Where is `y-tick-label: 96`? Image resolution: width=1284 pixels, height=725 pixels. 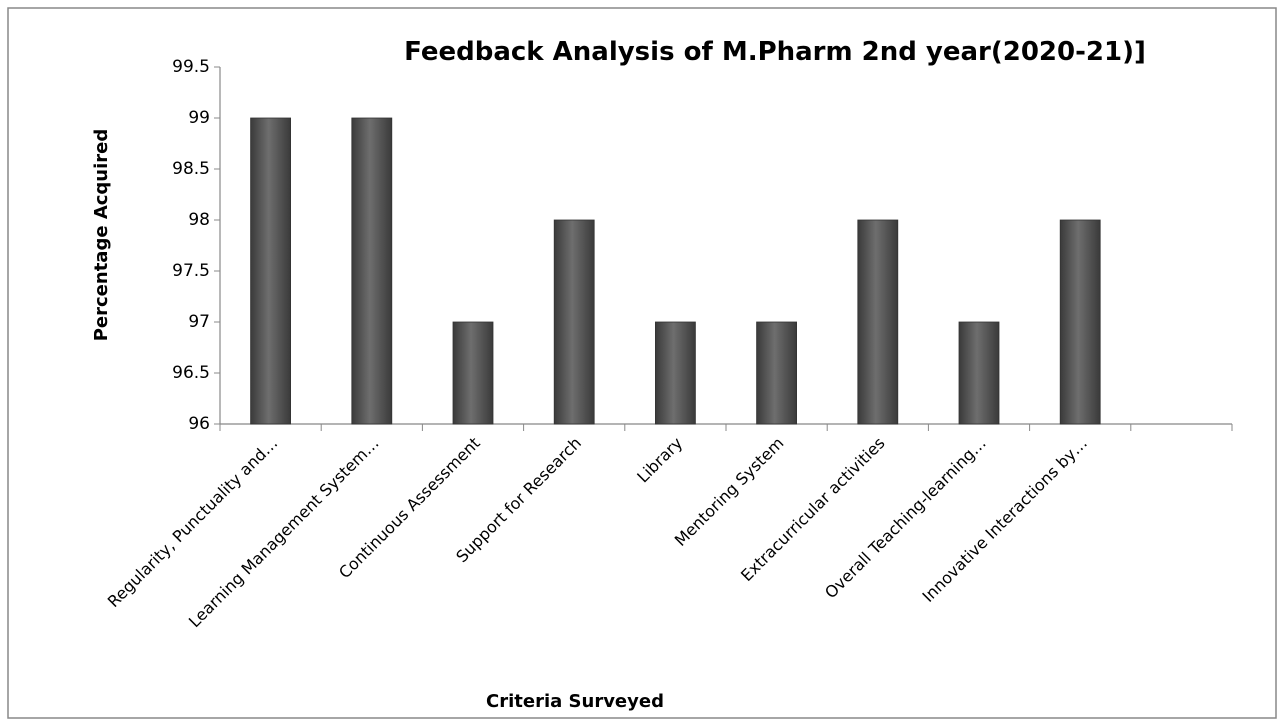 y-tick-label: 96 is located at coordinates (199, 424).